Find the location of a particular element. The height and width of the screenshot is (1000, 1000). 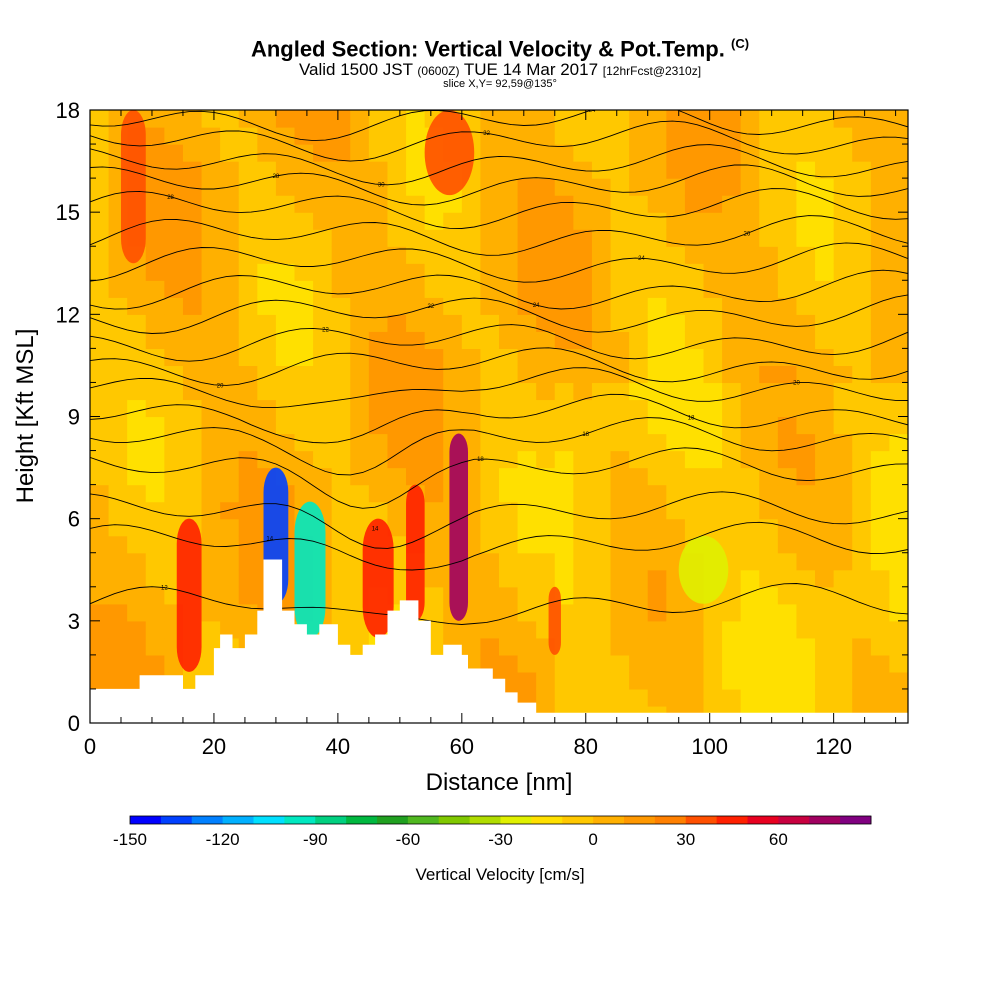

isentrope-label: 12 is located at coordinates (164, 589).